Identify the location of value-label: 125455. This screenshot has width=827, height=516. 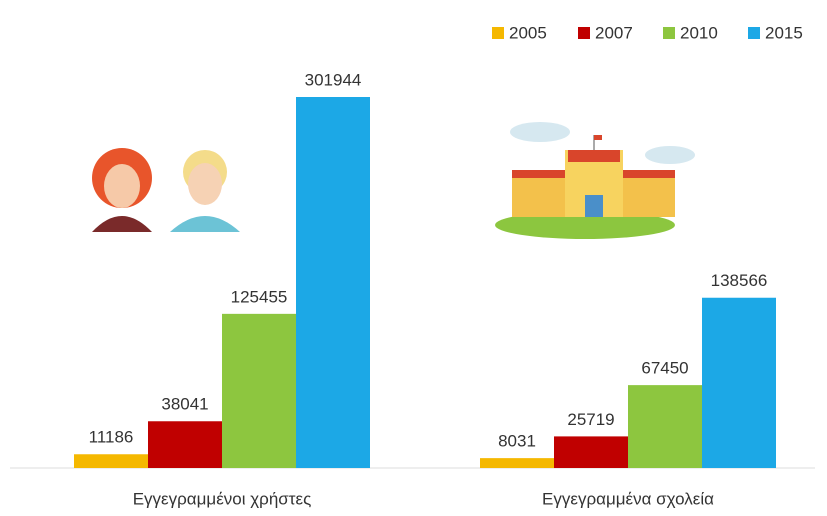
(259, 296).